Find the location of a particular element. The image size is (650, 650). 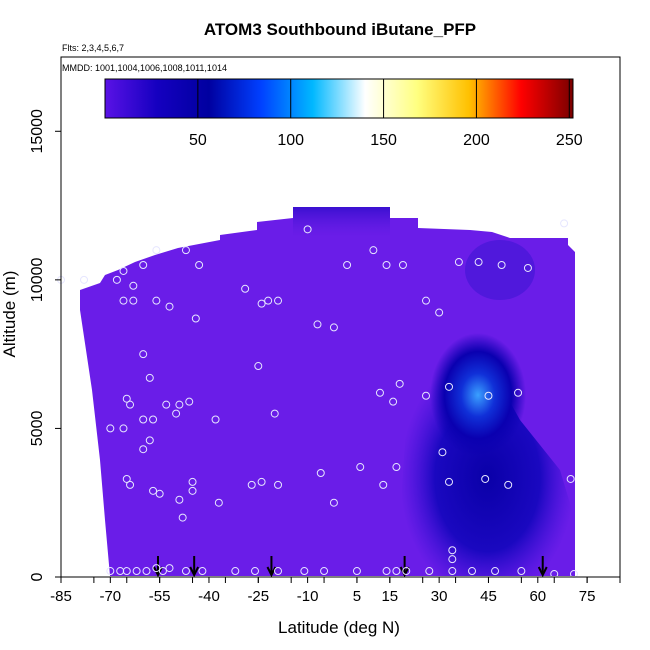

x-tick-label: 75 is located at coordinates (587, 596).